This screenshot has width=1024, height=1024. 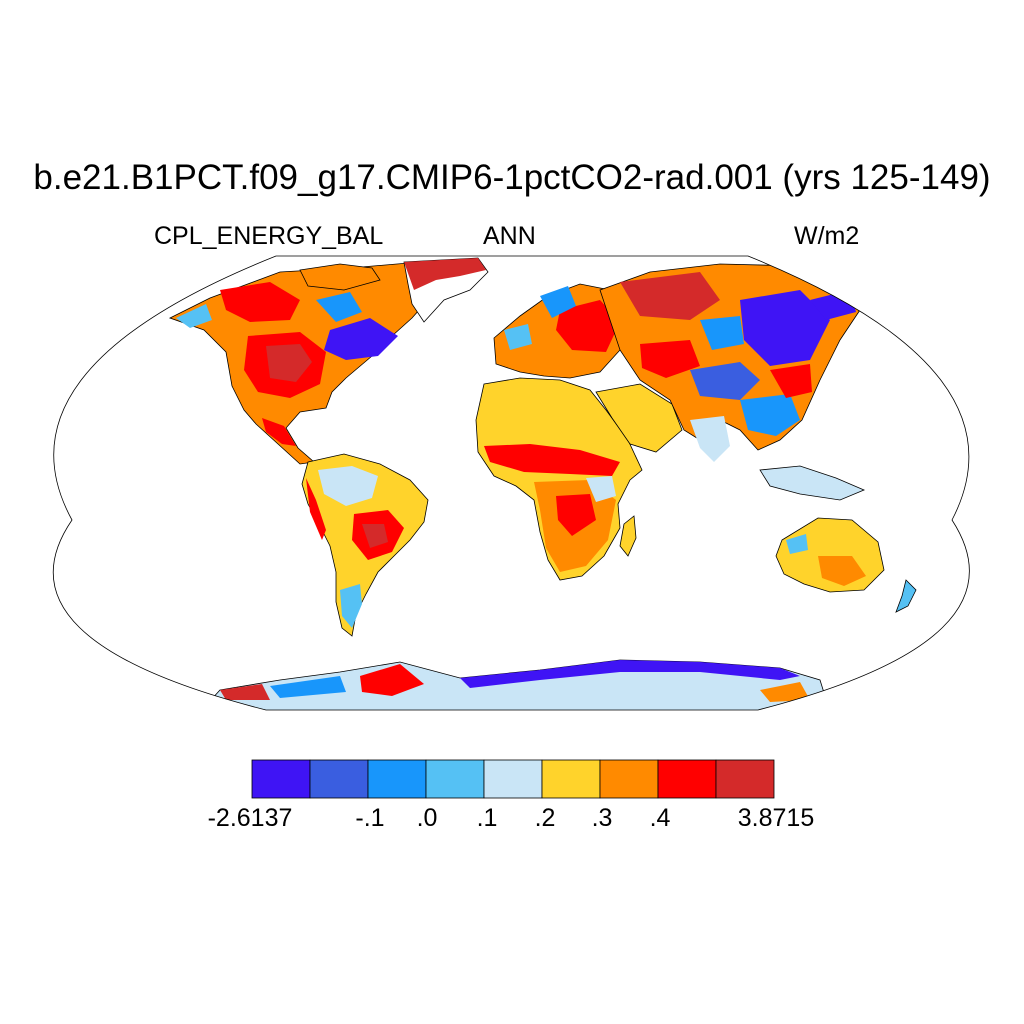 I want to click on new-zealand-land, so click(x=906, y=596).